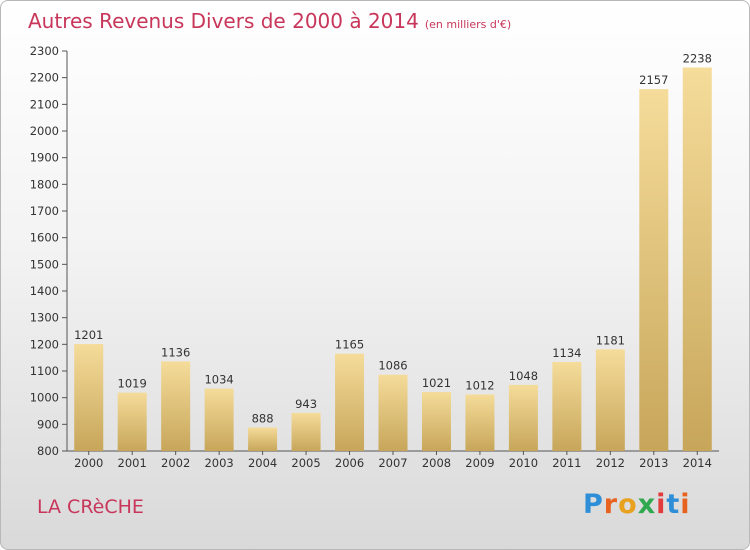  Describe the element at coordinates (697, 59) in the screenshot. I see `data-label: 2238` at that location.